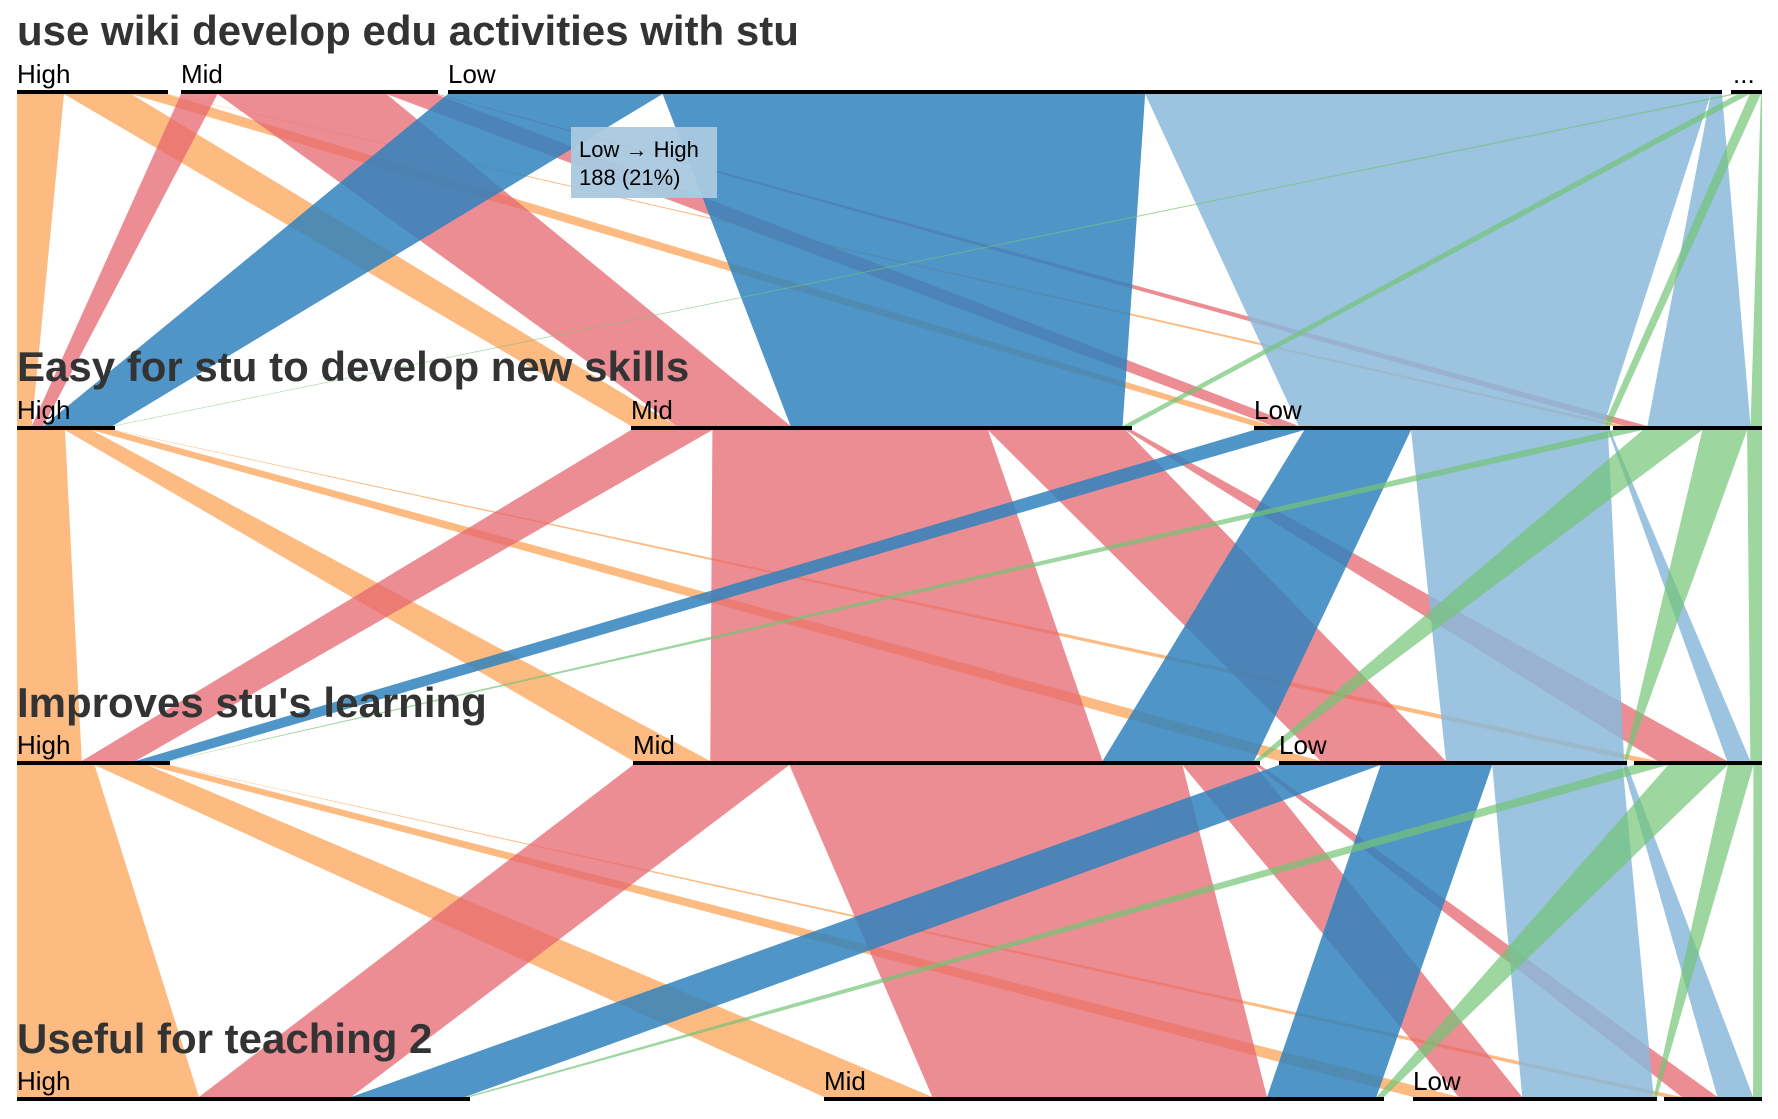  What do you see at coordinates (1552, 931) in the screenshot?
I see `ribbon-2-...-to-Mid` at bounding box center [1552, 931].